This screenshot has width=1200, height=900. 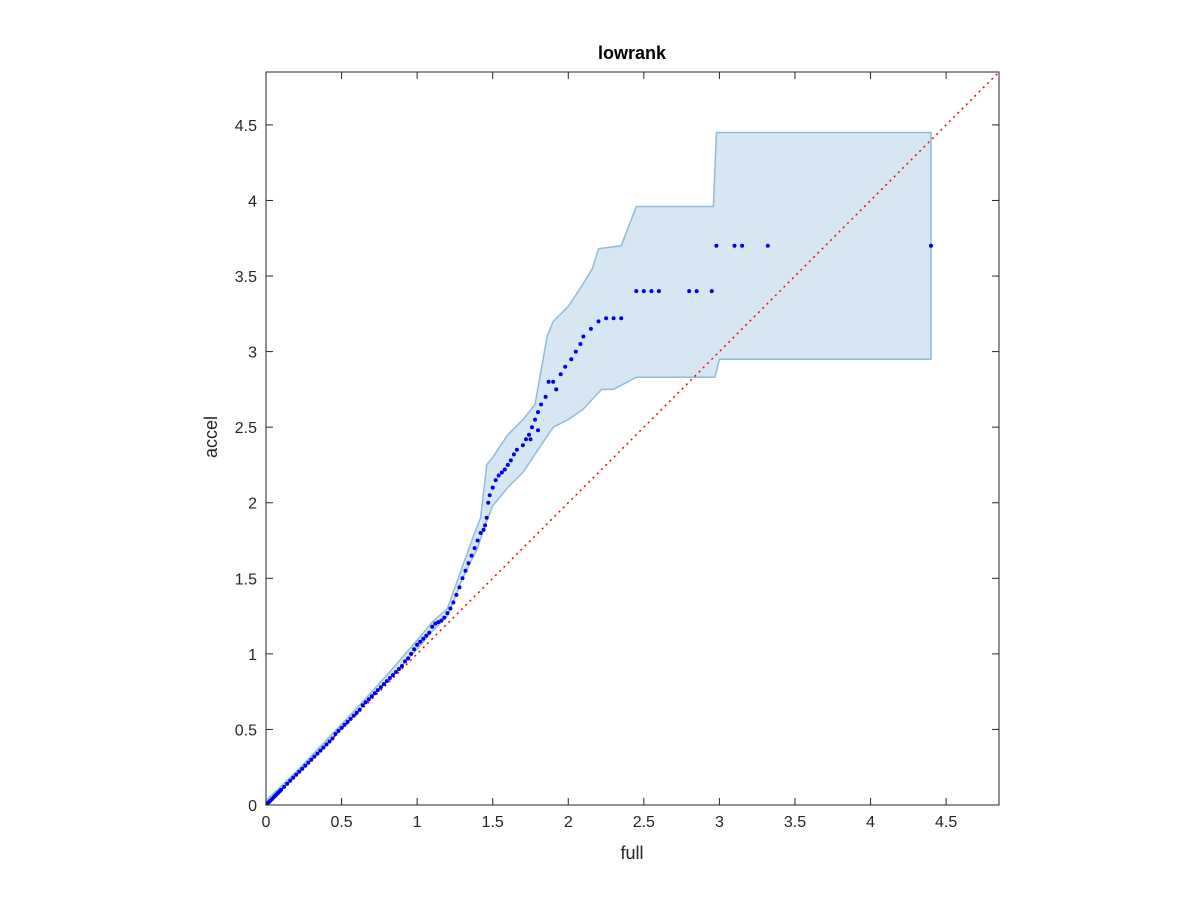 I want to click on x-tick-label: 3.5, so click(x=795, y=822).